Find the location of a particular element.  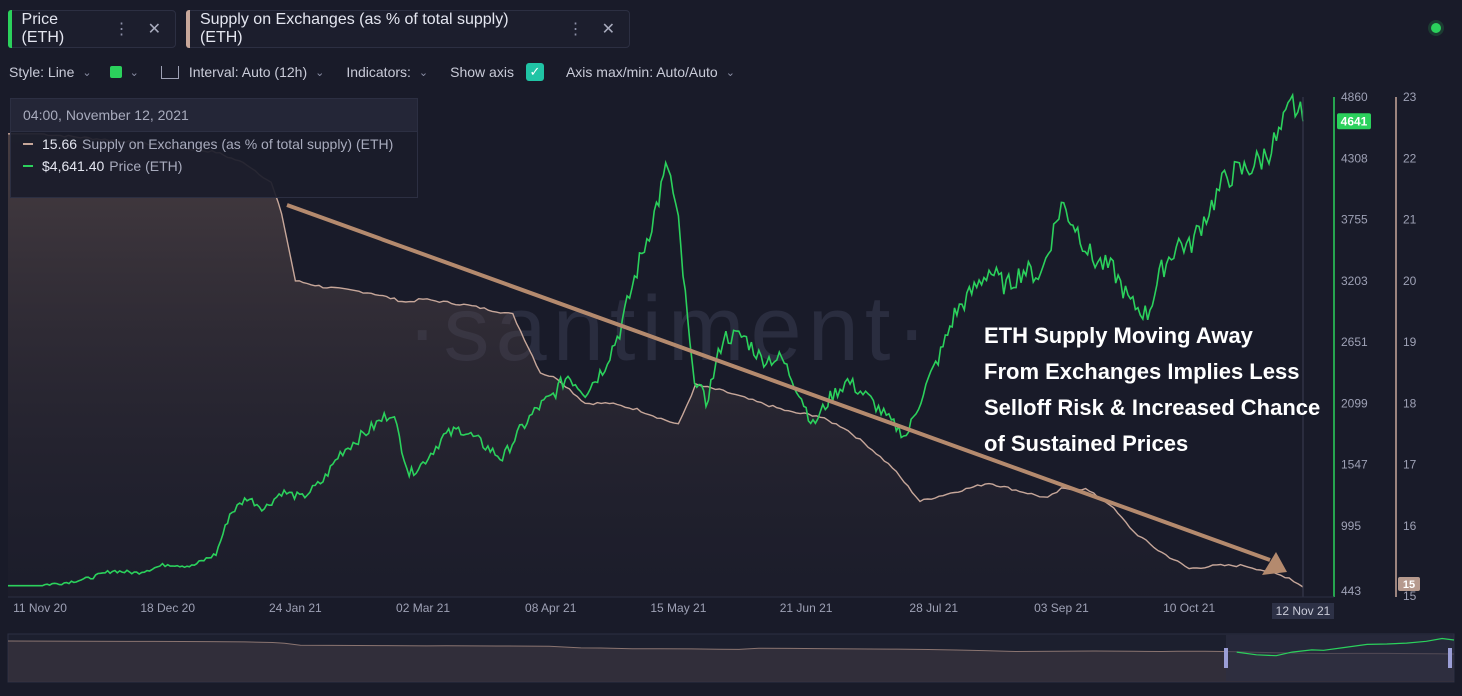

supply-axis-tick-label: 21 is located at coordinates (1410, 220).